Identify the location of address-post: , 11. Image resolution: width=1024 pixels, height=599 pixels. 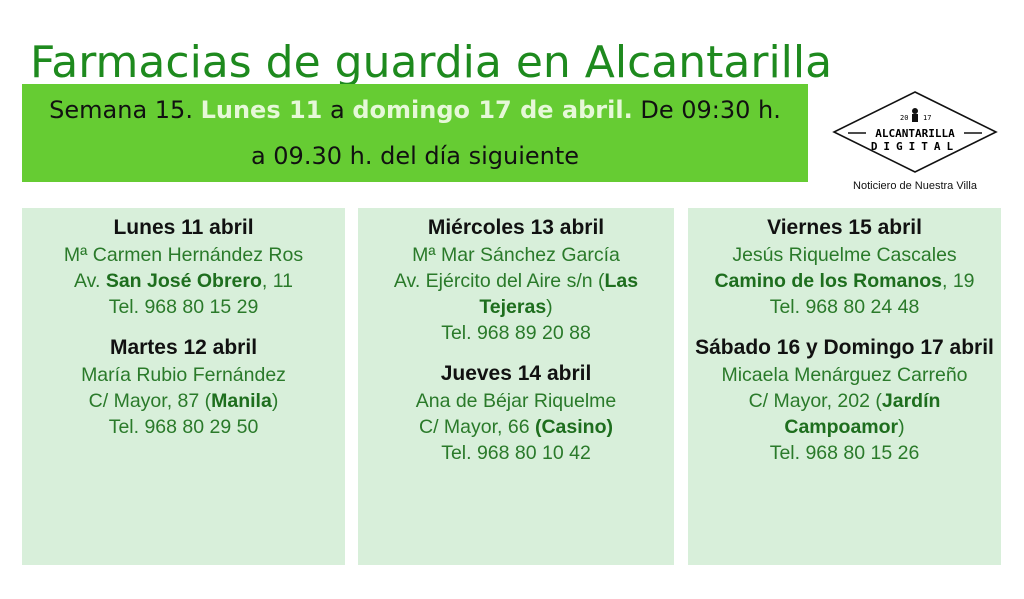
(277, 281).